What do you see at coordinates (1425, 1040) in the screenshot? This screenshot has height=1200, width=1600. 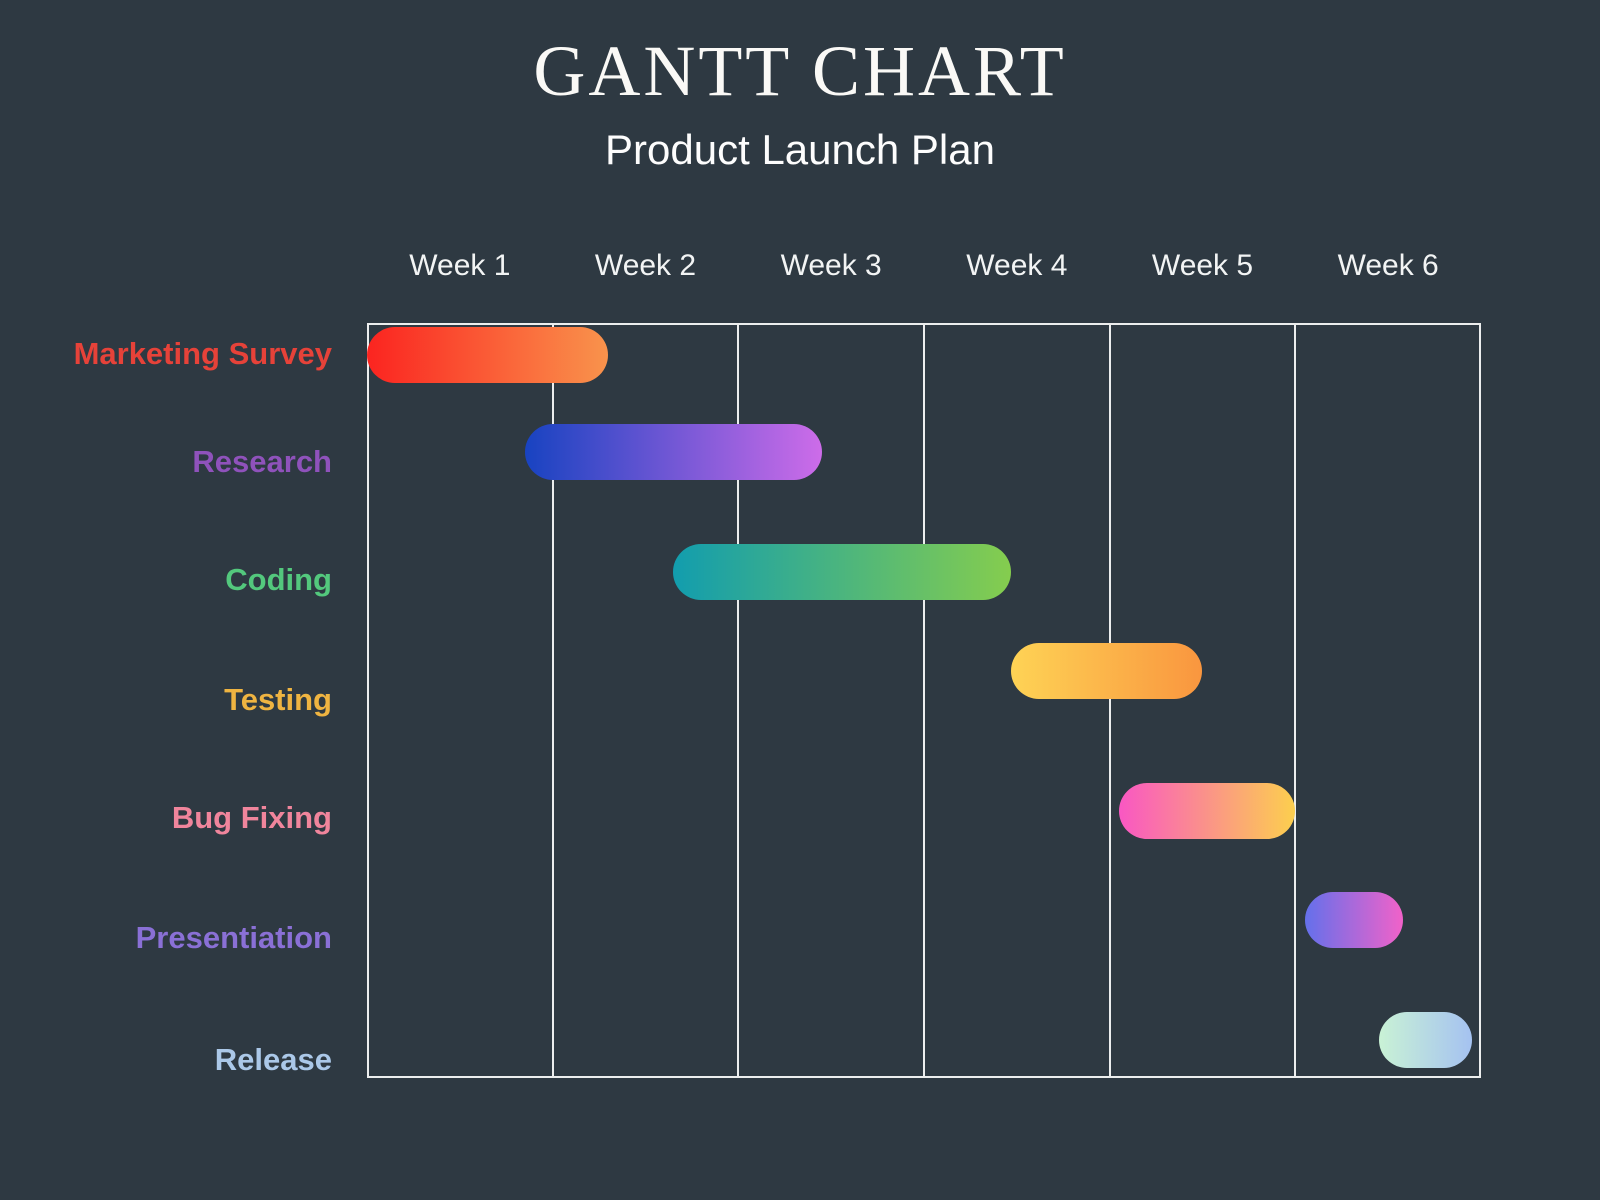 I see `gantt-bar-release` at bounding box center [1425, 1040].